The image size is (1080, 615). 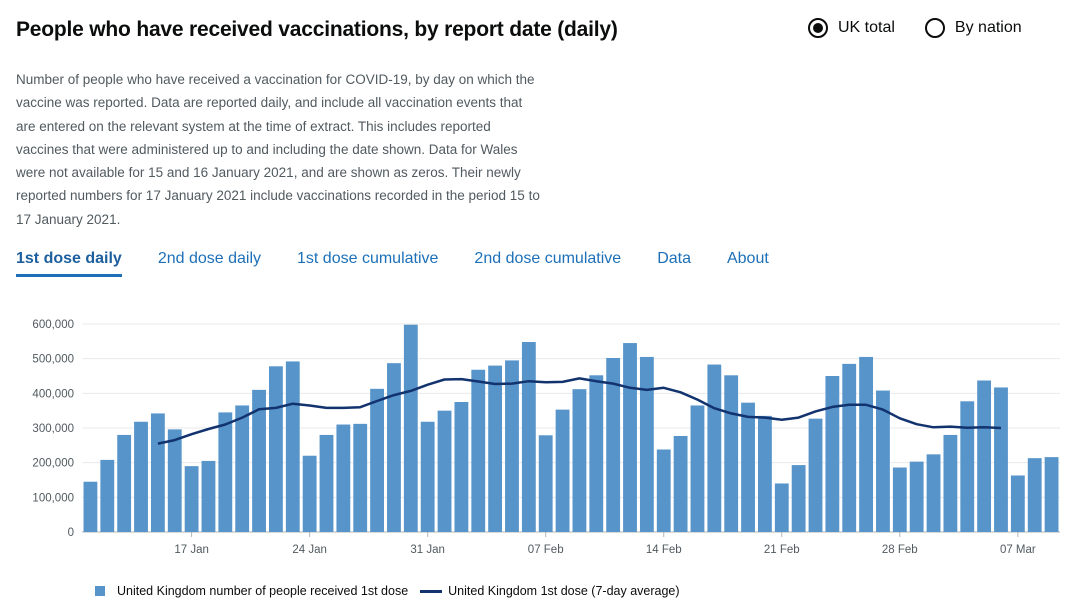 I want to click on seven-day-average-line, so click(x=579, y=411).